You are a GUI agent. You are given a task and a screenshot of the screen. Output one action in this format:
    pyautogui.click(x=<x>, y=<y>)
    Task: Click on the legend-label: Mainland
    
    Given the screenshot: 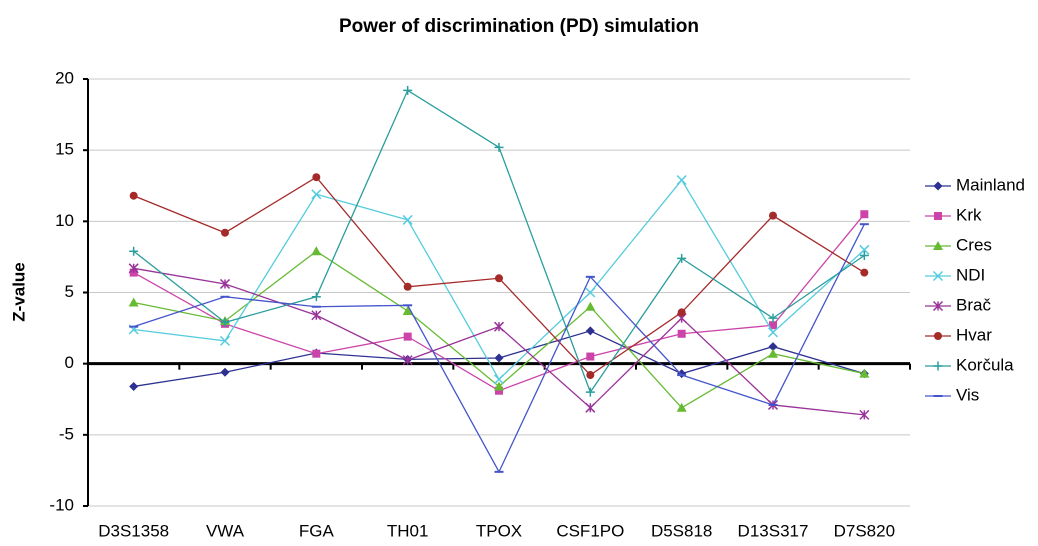 What is the action you would take?
    pyautogui.click(x=990, y=184)
    